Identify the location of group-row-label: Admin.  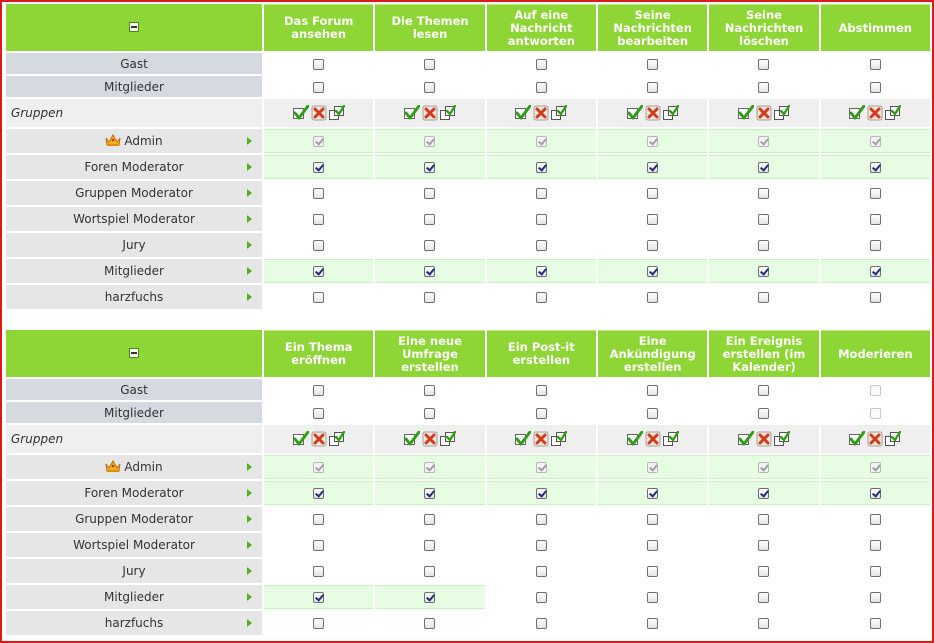
(134, 467).